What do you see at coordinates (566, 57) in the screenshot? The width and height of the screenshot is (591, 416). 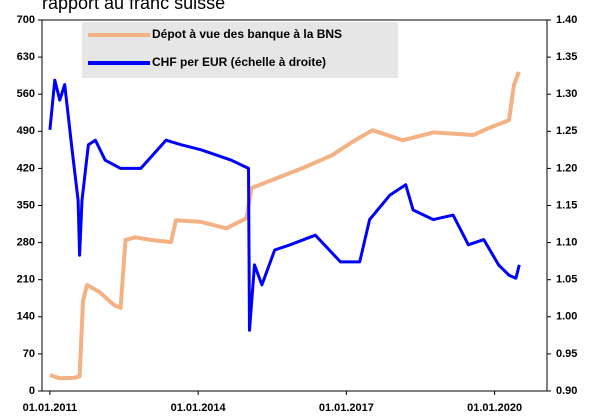 I see `y2-tick-label: 1.35` at bounding box center [566, 57].